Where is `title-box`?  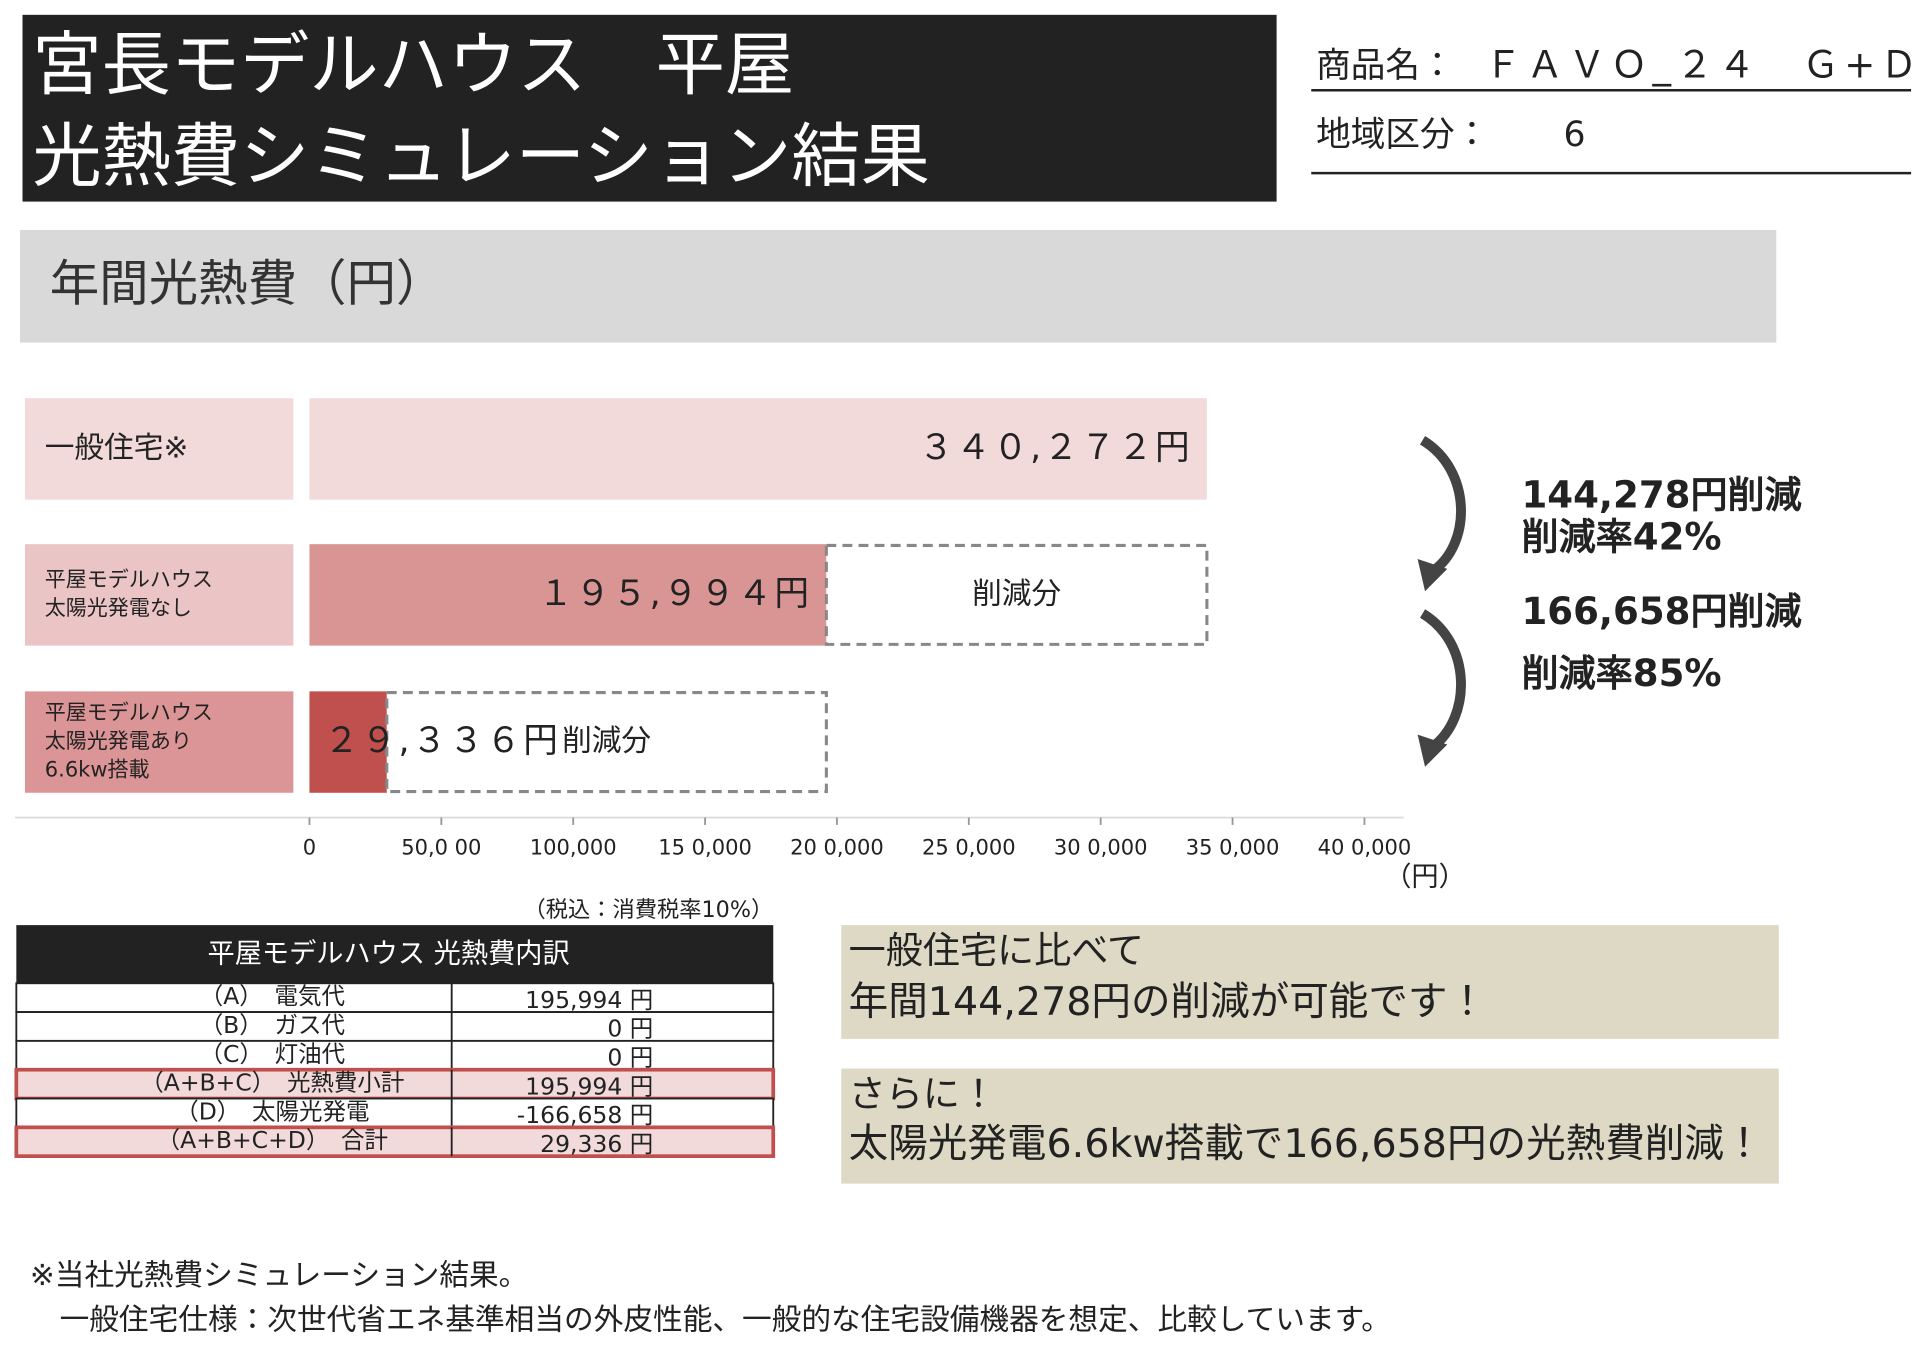
title-box is located at coordinates (649, 108).